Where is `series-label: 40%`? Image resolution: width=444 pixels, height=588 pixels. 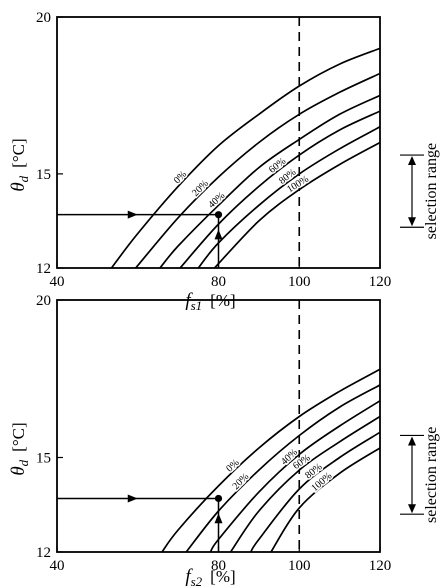 series-label: 40% is located at coordinates (216, 200).